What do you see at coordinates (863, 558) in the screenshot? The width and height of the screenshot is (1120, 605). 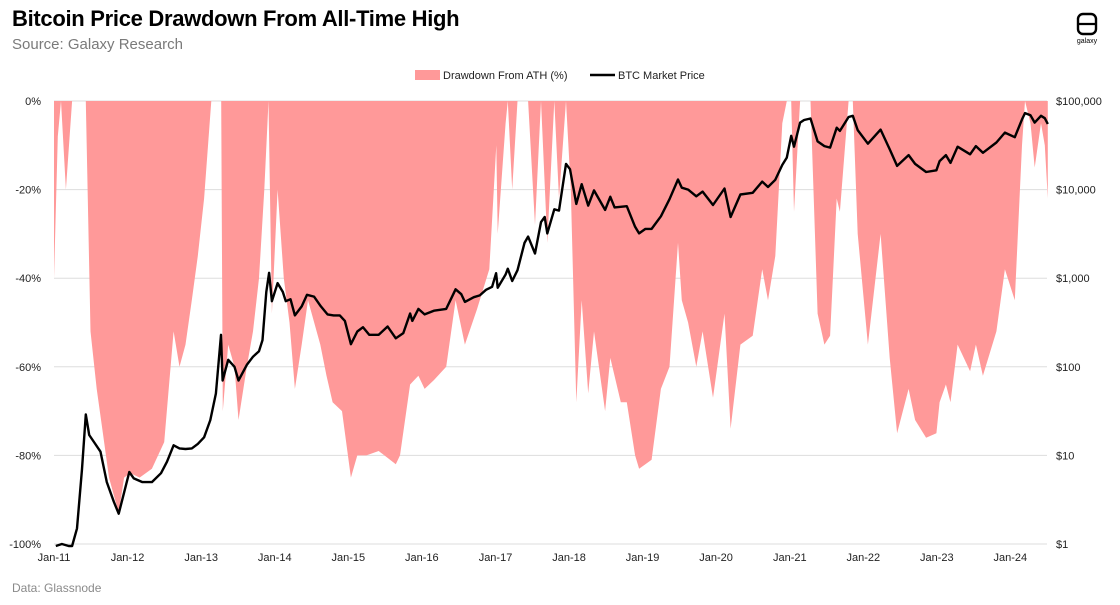 I see `x-tick-label: Jan-22` at bounding box center [863, 558].